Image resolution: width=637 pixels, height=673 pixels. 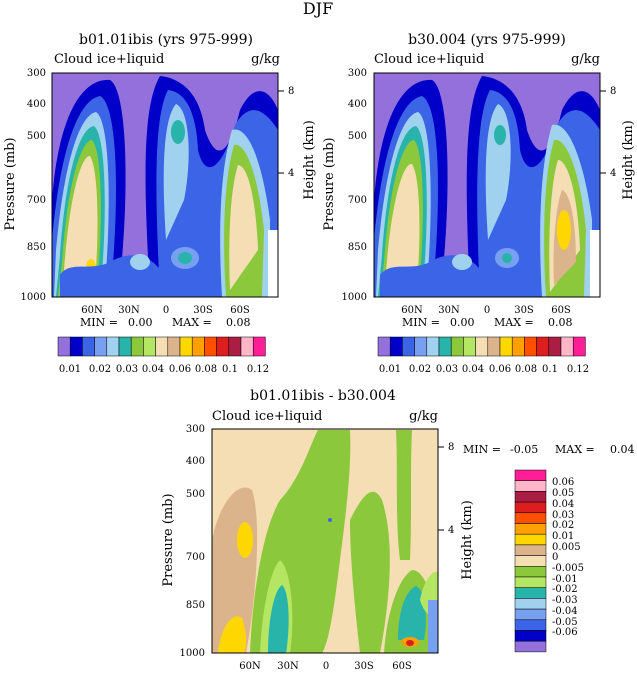 I want to click on panel-1-cb-label-0.08: 0.08, so click(x=206, y=369).